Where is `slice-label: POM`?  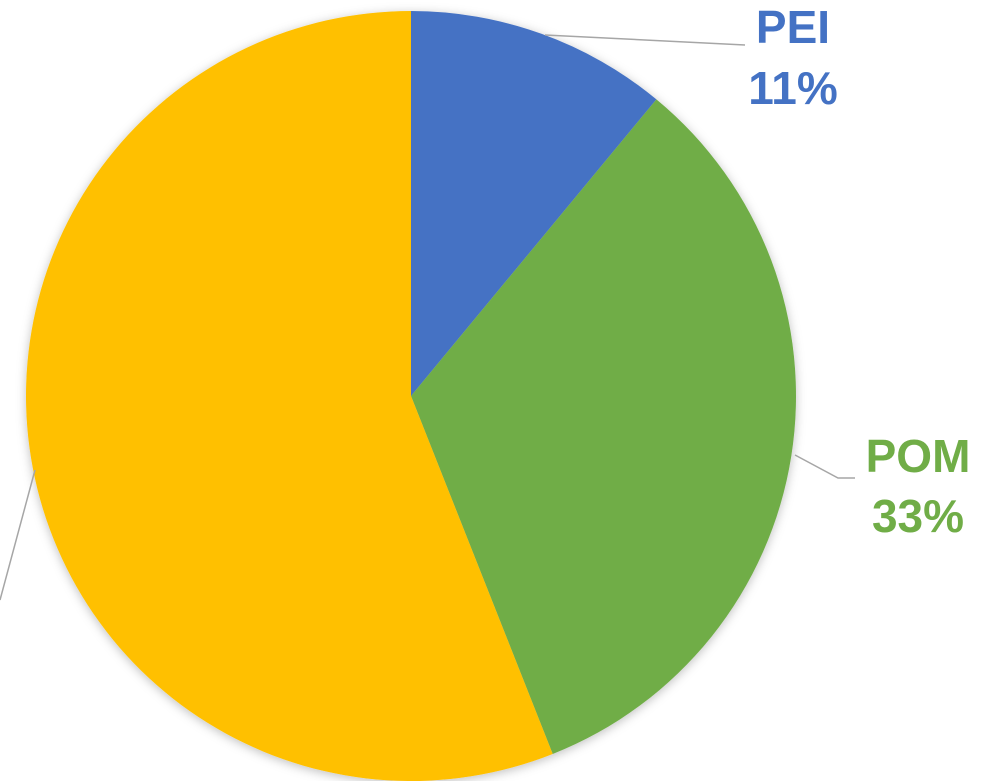 slice-label: POM is located at coordinates (918, 456).